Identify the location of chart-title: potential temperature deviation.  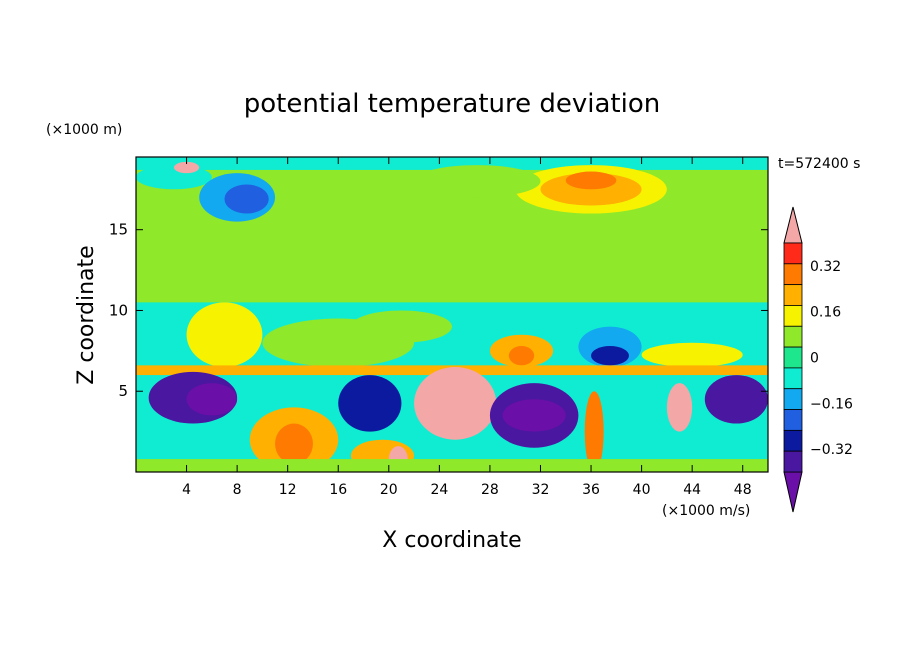
(452, 104).